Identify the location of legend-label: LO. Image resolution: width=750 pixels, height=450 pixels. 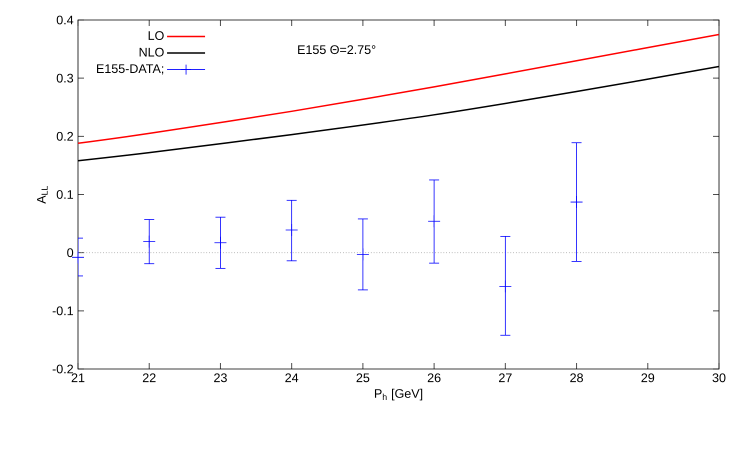
(156, 35).